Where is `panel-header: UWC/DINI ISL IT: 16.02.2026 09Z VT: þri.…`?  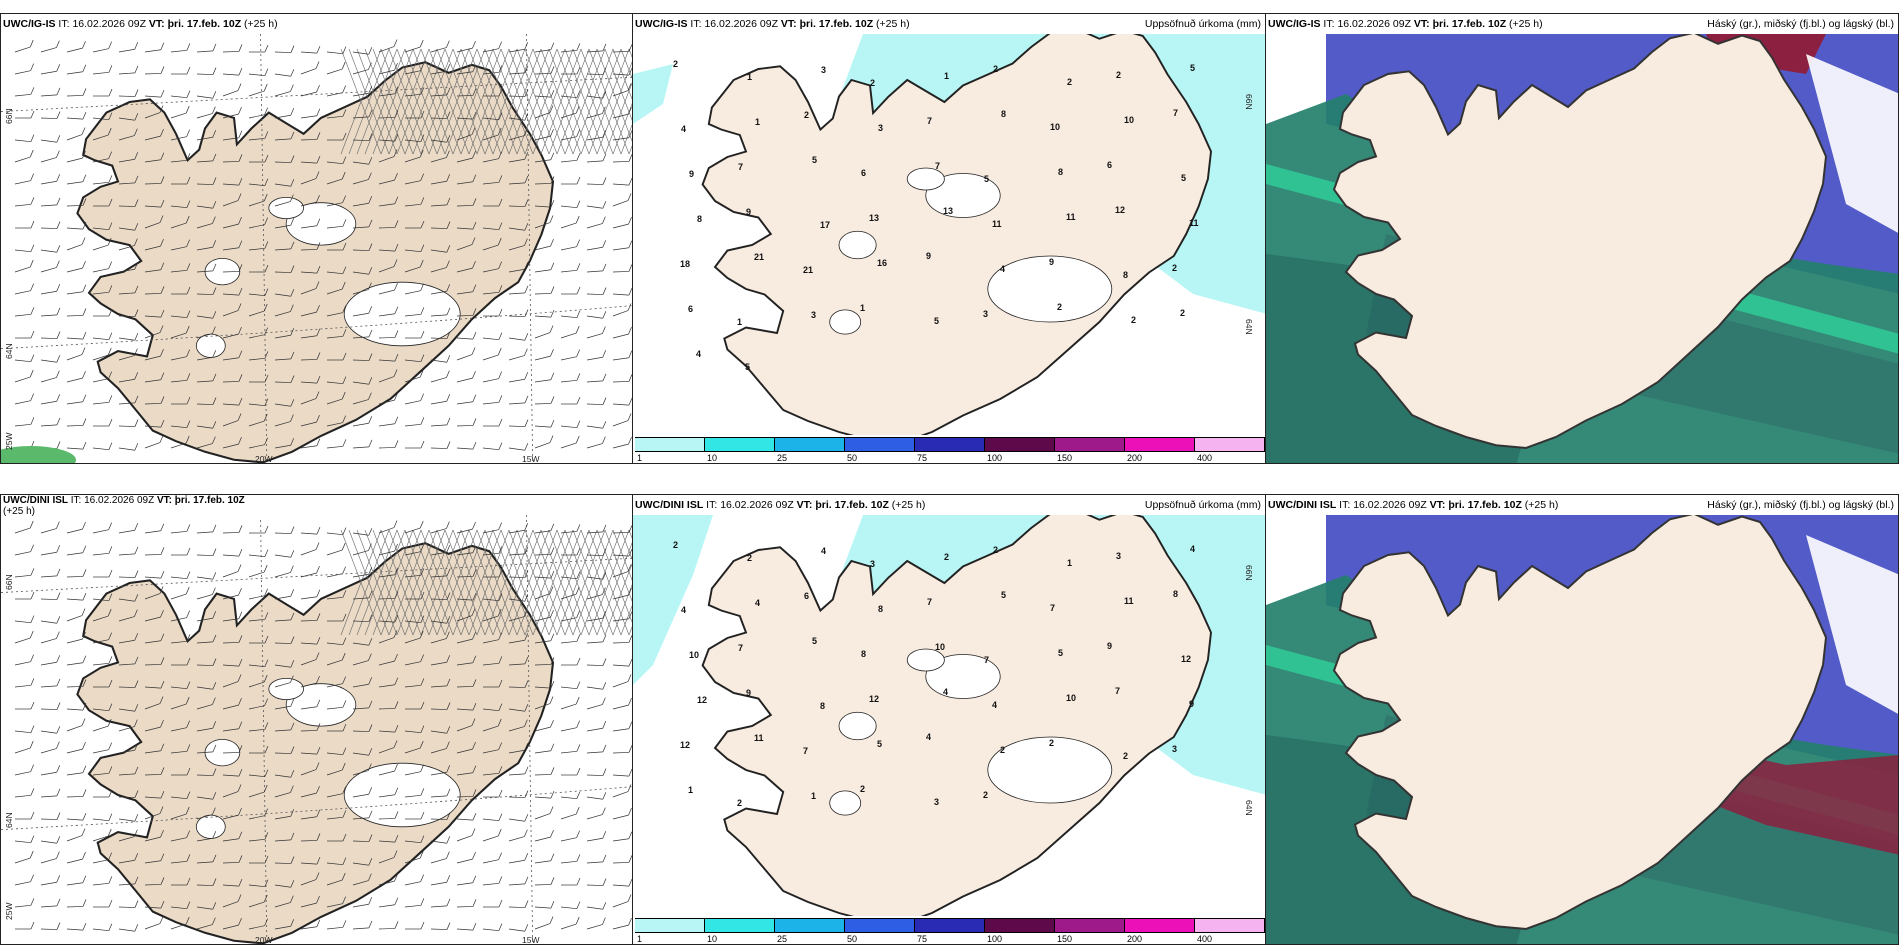 panel-header: UWC/DINI ISL IT: 16.02.2026 09Z VT: þri.… is located at coordinates (132, 506).